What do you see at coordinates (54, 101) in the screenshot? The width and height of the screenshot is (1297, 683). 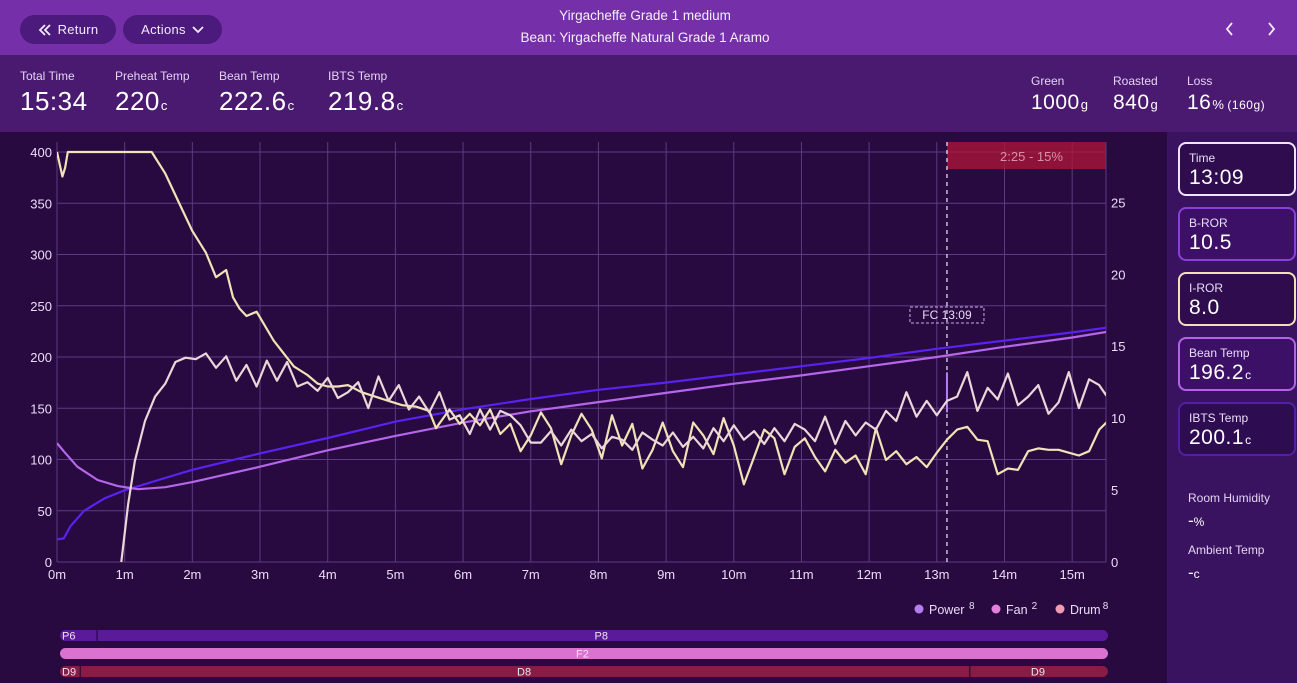 I see `total-time-value: 15:34` at bounding box center [54, 101].